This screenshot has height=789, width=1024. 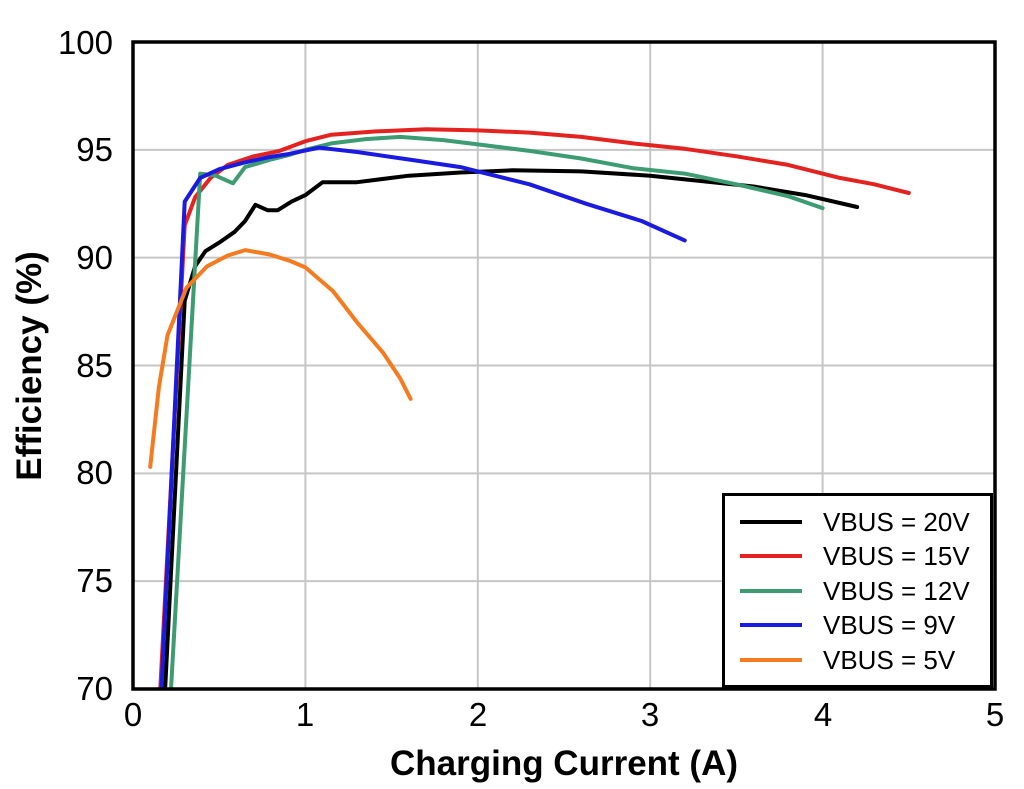 What do you see at coordinates (133, 714) in the screenshot?
I see `x-tick-label: 0` at bounding box center [133, 714].